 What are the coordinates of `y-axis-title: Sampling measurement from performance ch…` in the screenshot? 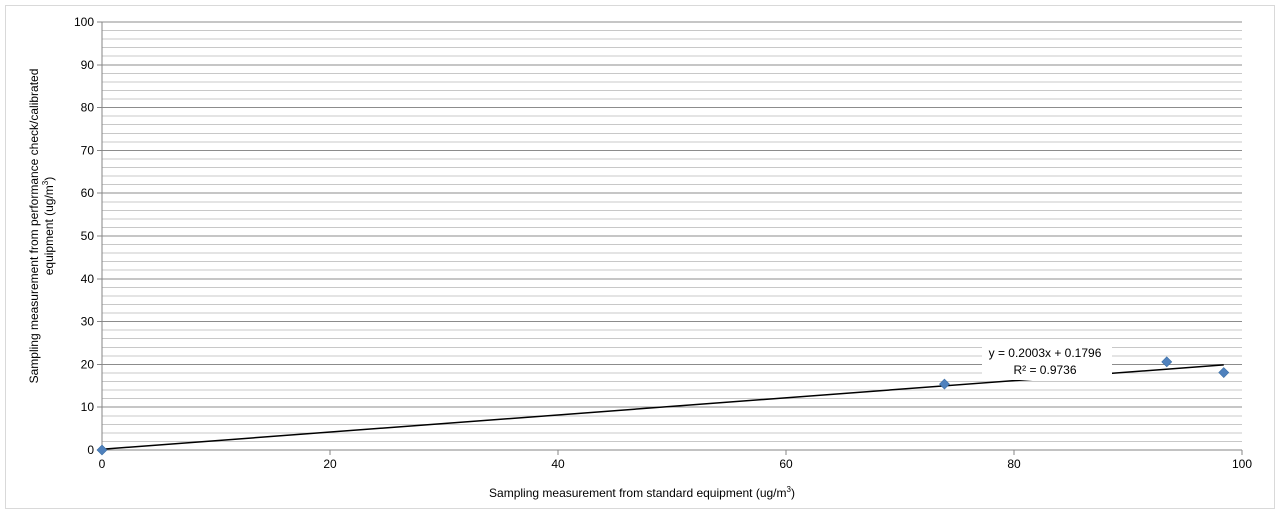 It's located at (41, 226).